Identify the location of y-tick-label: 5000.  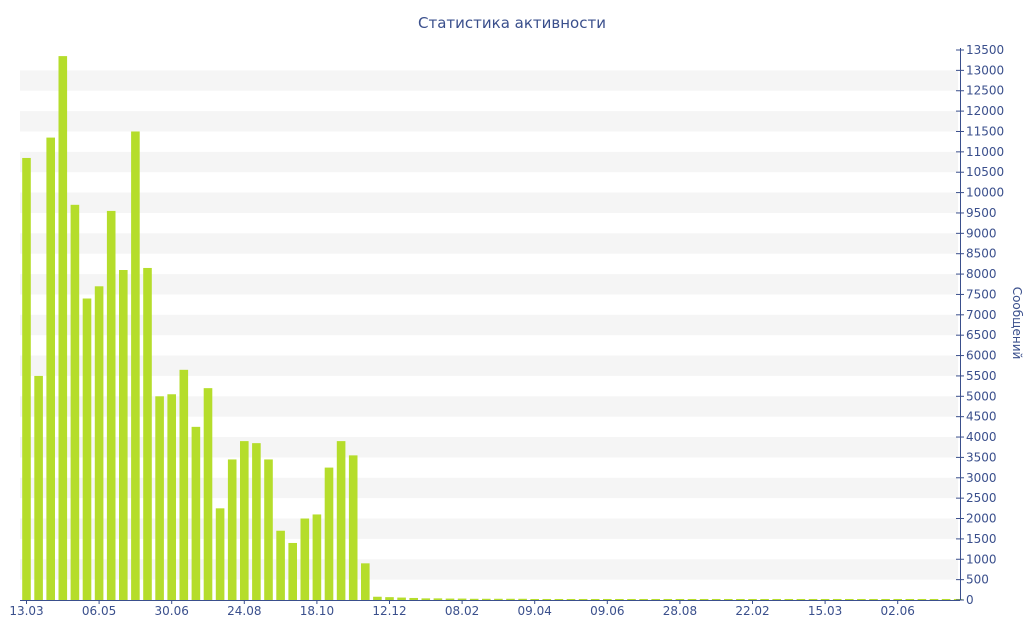
(981, 396).